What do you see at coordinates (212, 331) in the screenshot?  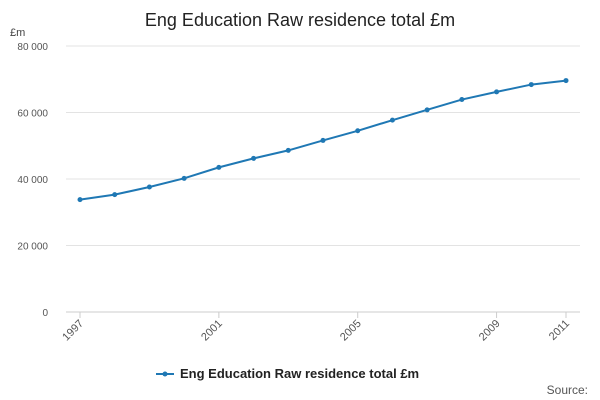 I see `x-tick-label: 2001` at bounding box center [212, 331].